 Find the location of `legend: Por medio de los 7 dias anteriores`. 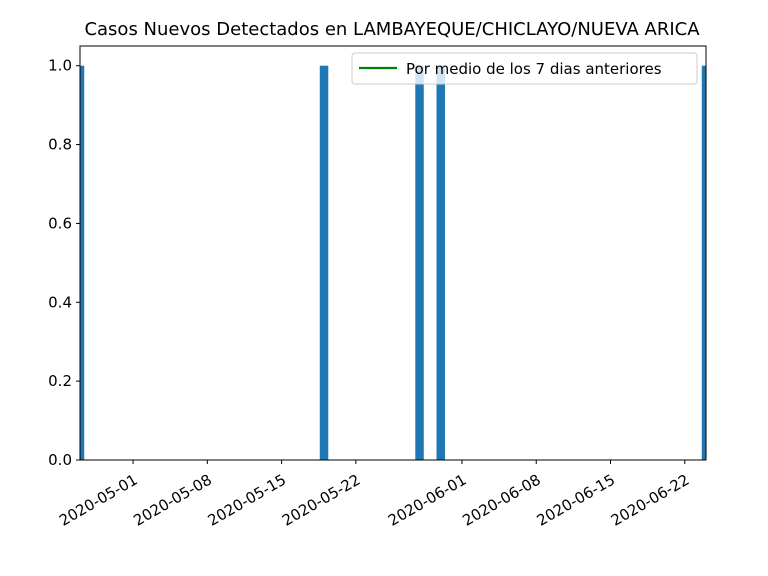

legend: Por medio de los 7 dias anteriores is located at coordinates (524, 68).